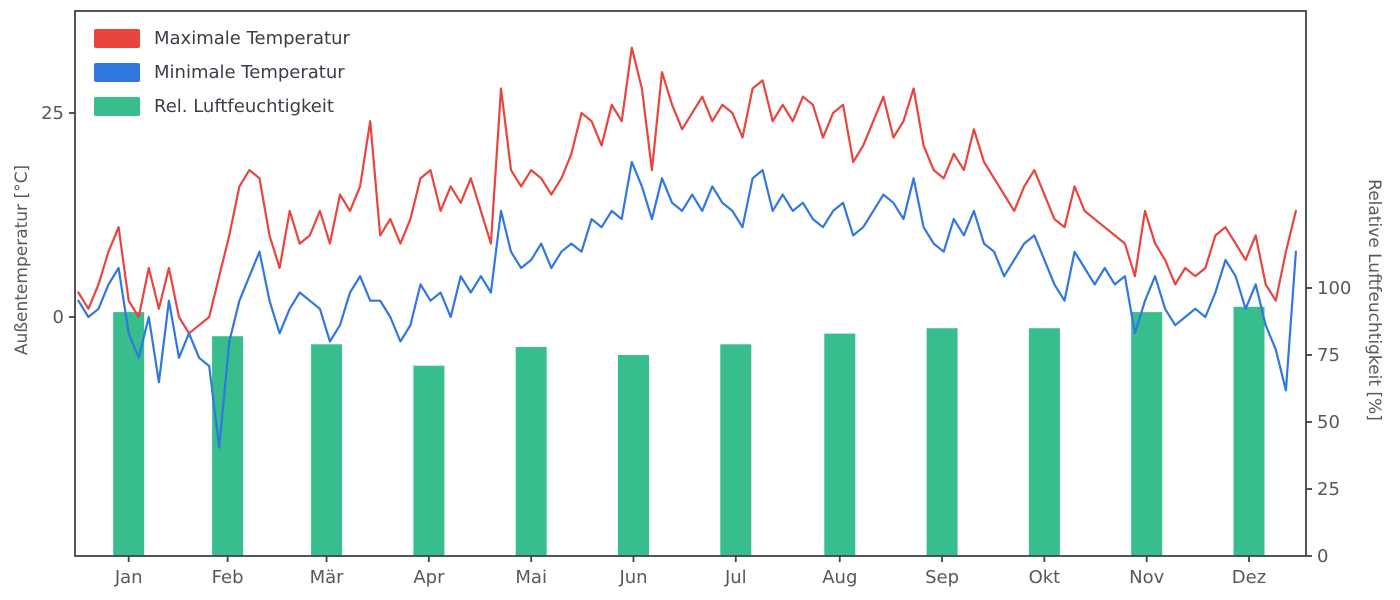  Describe the element at coordinates (1328, 422) in the screenshot. I see `y-tick-label-right: 50` at that location.